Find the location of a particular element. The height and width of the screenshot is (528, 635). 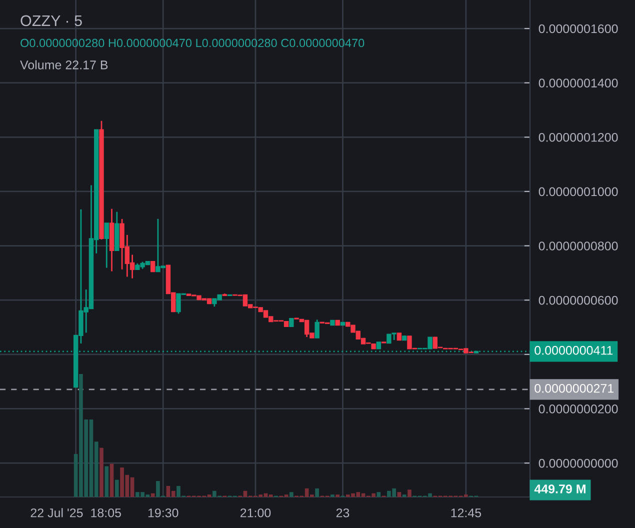

y-tick-label: 0.0000001600 is located at coordinates (578, 29).